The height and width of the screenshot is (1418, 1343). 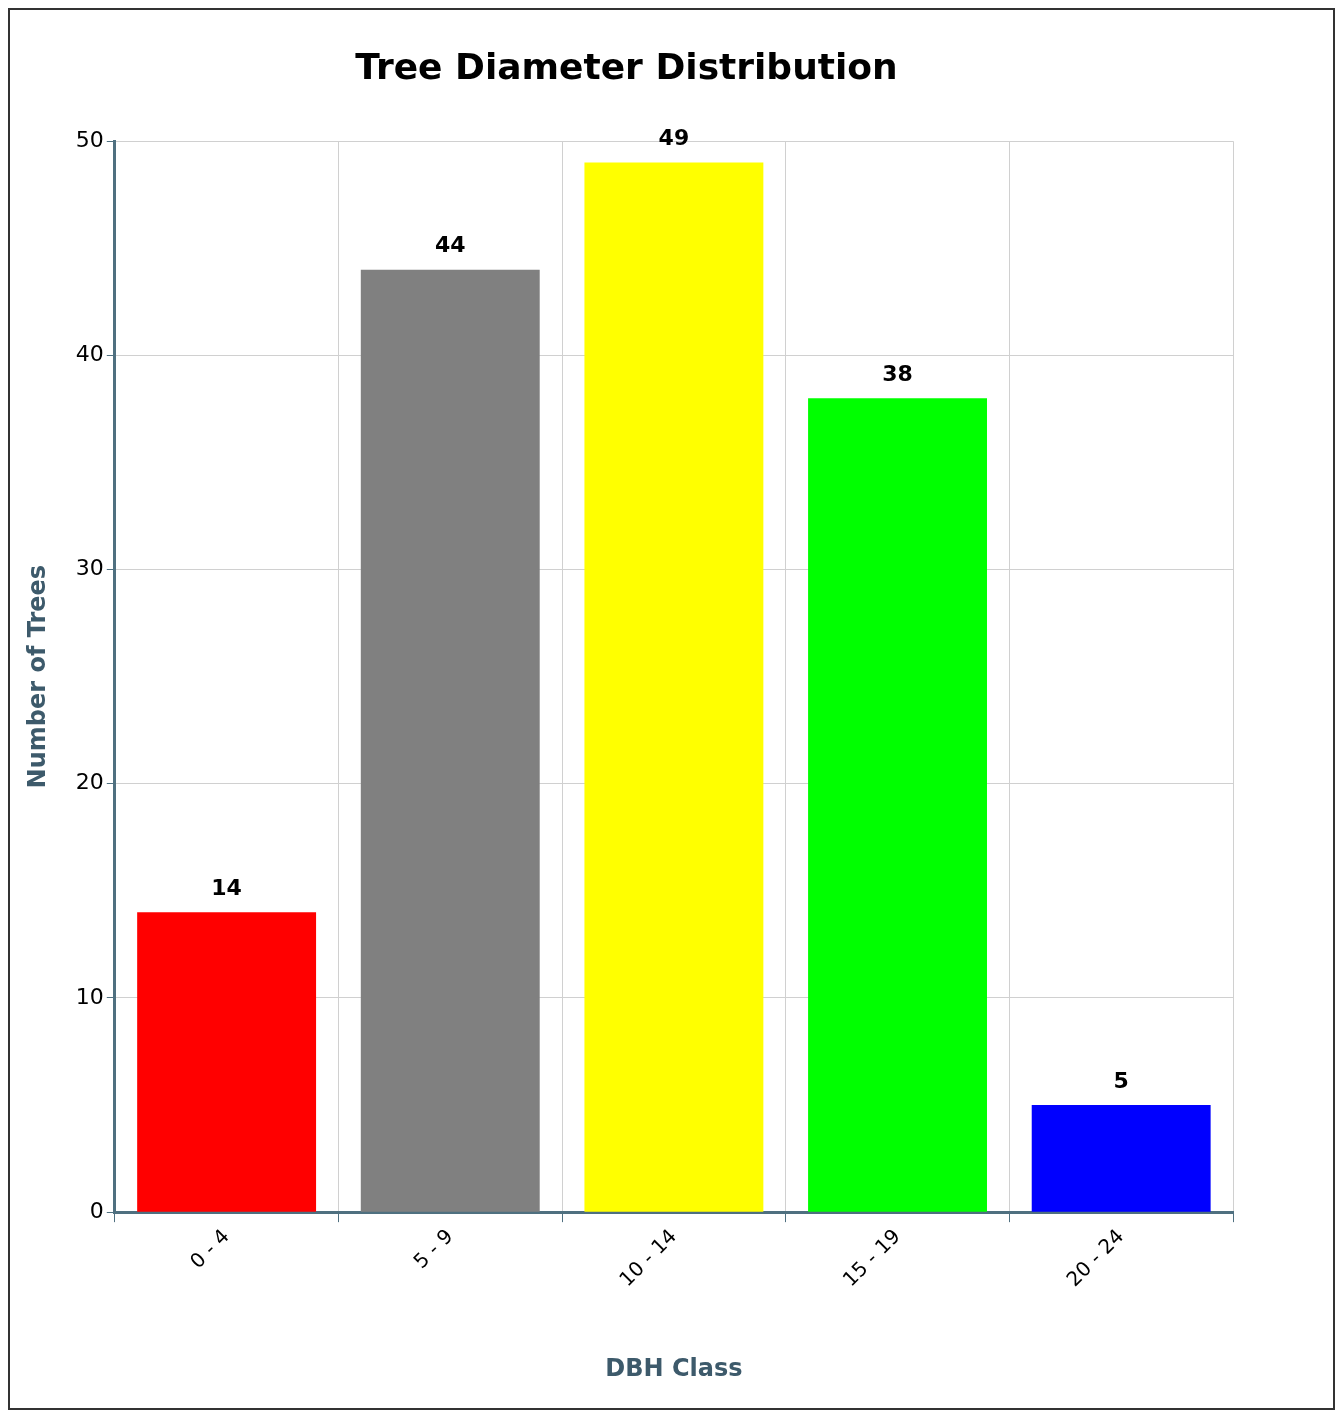 What do you see at coordinates (626, 66) in the screenshot?
I see `chart-title: Tree Diameter Distribution` at bounding box center [626, 66].